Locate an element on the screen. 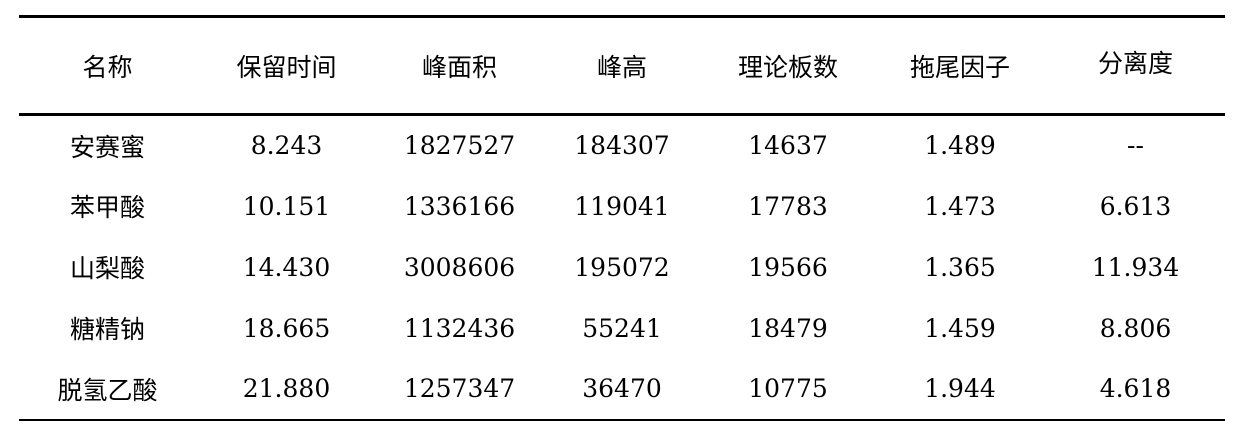  cell-peak-height: 119041 is located at coordinates (622, 206).